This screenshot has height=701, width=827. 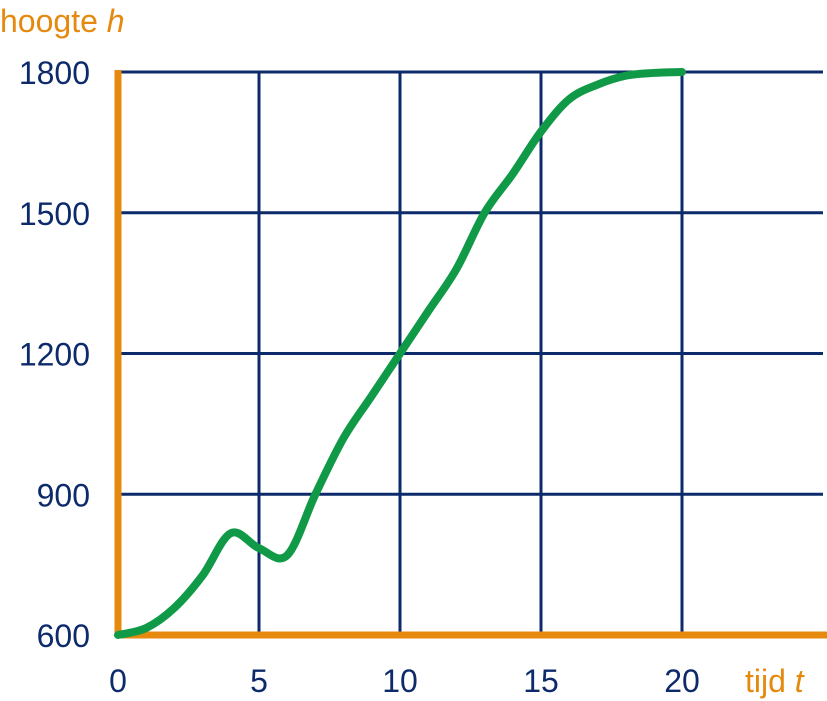 What do you see at coordinates (54, 73) in the screenshot?
I see `y-tick-label: 1800` at bounding box center [54, 73].